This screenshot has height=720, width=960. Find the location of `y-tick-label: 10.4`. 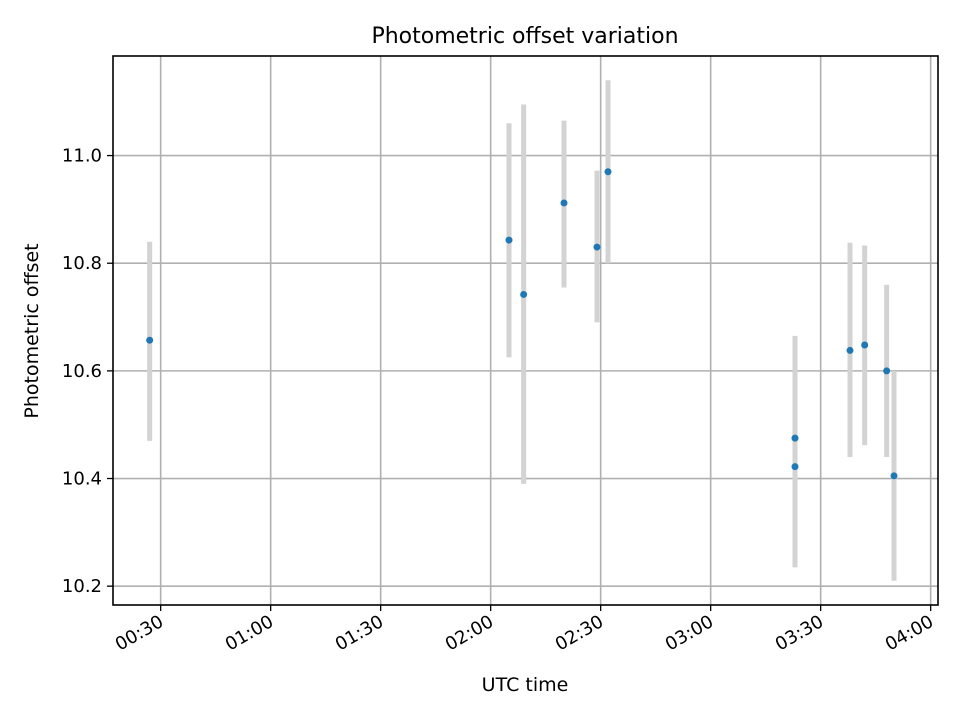

y-tick-label: 10.4 is located at coordinates (82, 479).